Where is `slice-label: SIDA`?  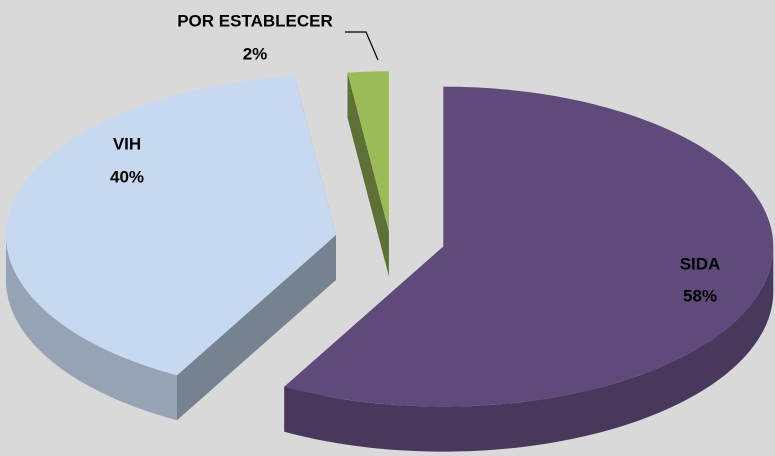 slice-label: SIDA is located at coordinates (700, 263).